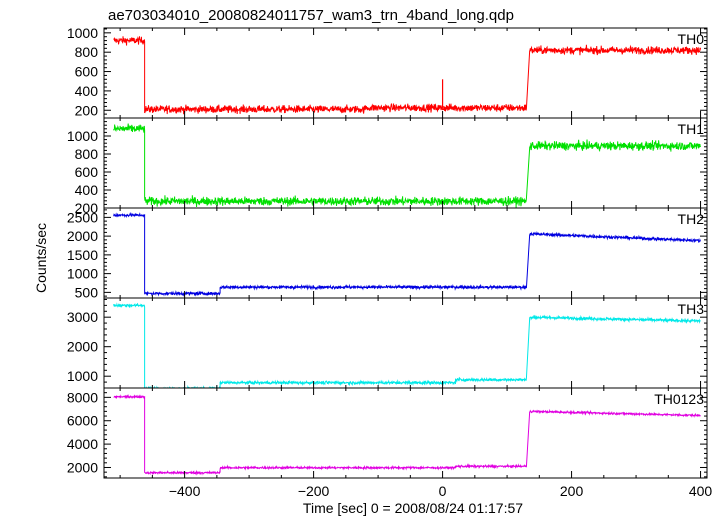  I want to click on series-th1-line, so click(407, 165).